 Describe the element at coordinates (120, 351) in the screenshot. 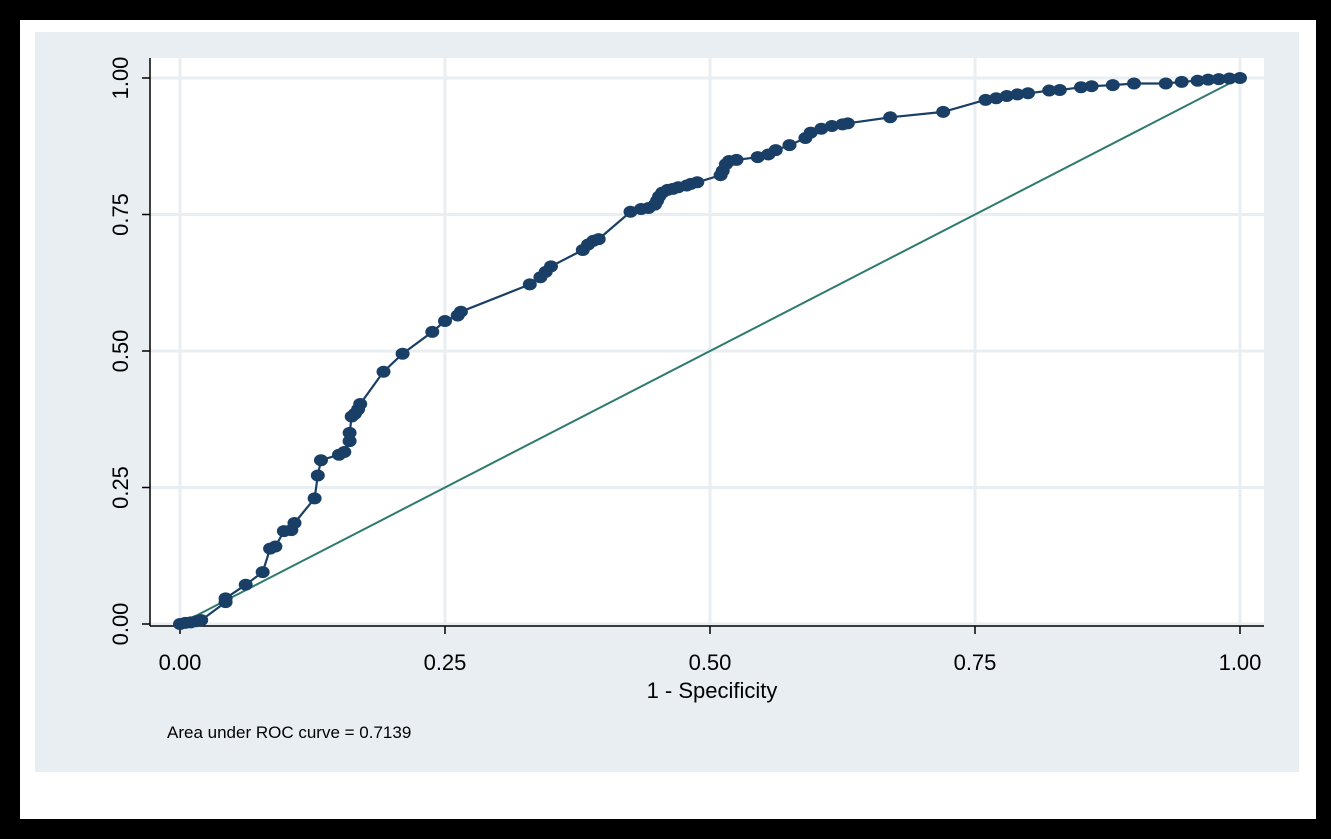

I see `y-tick-label: 0.50` at that location.